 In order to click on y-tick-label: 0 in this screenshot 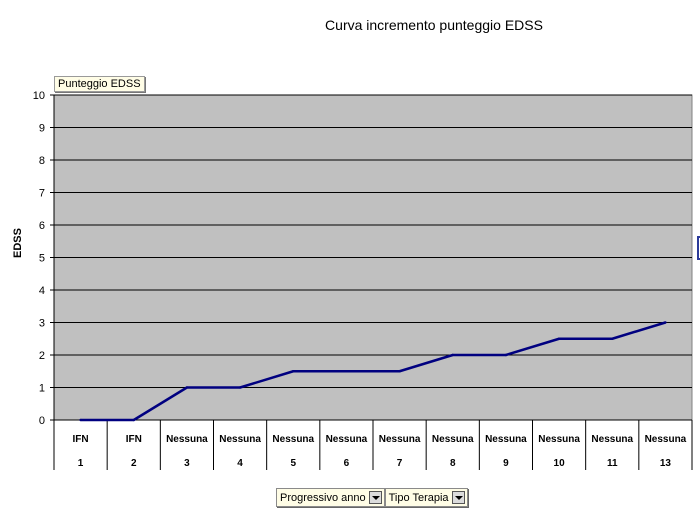, I will do `click(42, 421)`.